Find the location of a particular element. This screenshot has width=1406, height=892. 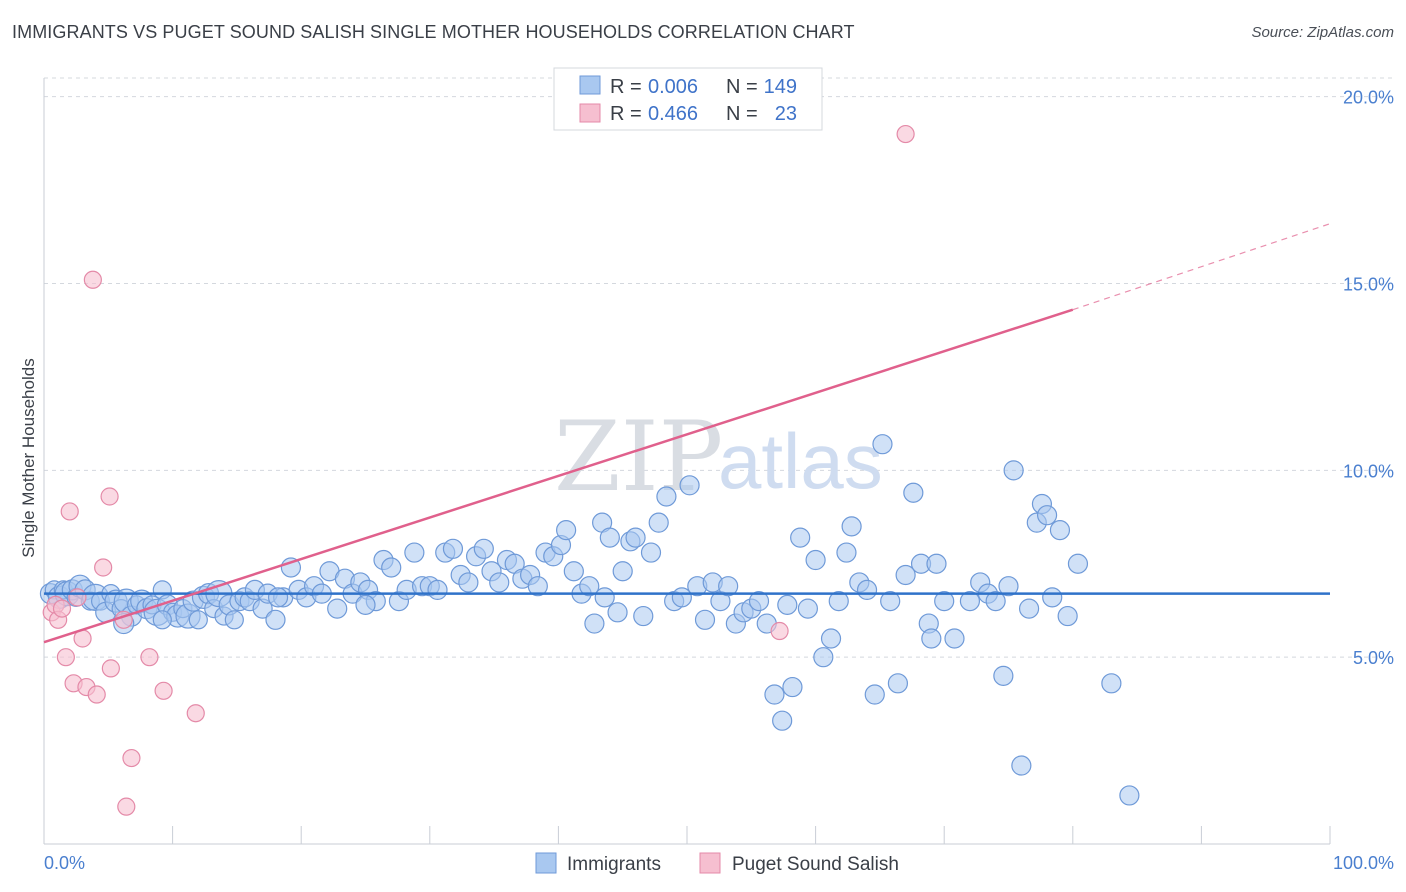

series-legend: Immigrants Puget Sound Salish is located at coordinates (717, 863).